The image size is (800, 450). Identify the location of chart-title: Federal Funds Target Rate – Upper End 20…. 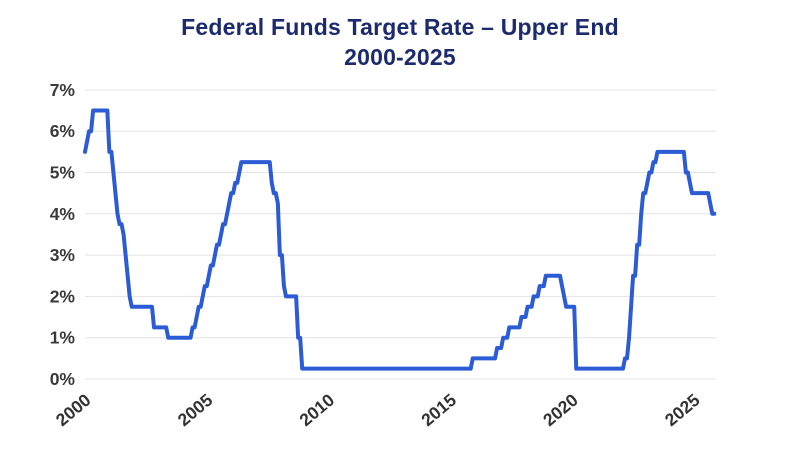
(400, 42).